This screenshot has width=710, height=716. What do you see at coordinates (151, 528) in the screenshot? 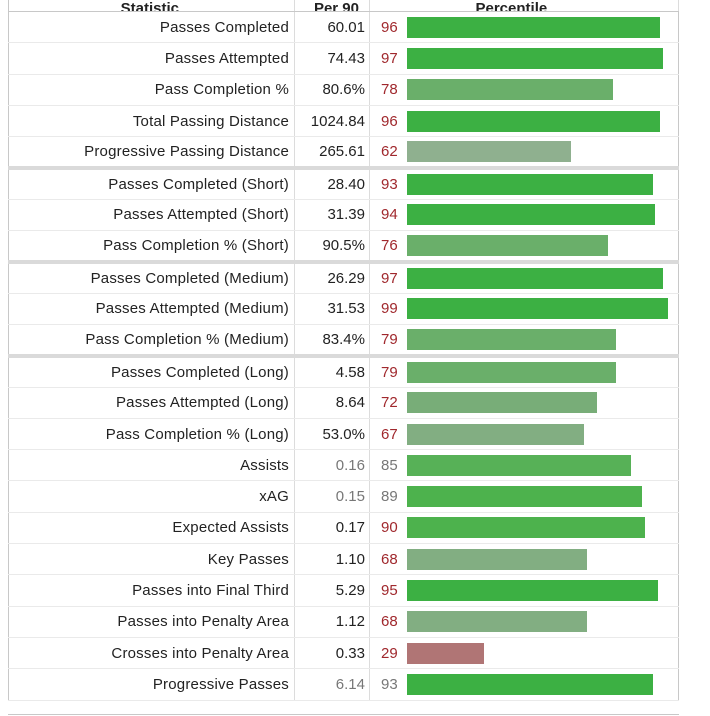
I see `statistic-name: Expected Assists` at bounding box center [151, 528].